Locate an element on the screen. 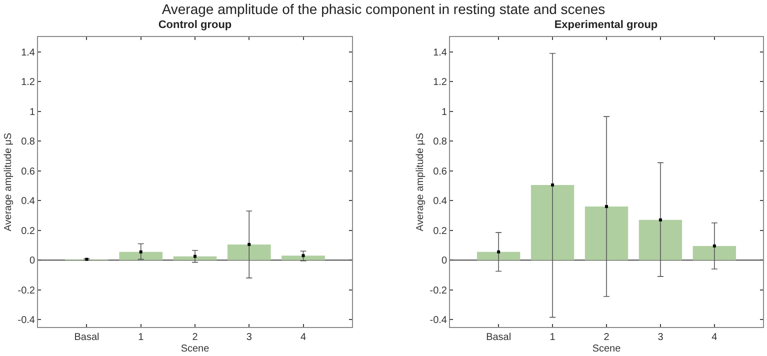  chart-title: Control group is located at coordinates (195, 25).